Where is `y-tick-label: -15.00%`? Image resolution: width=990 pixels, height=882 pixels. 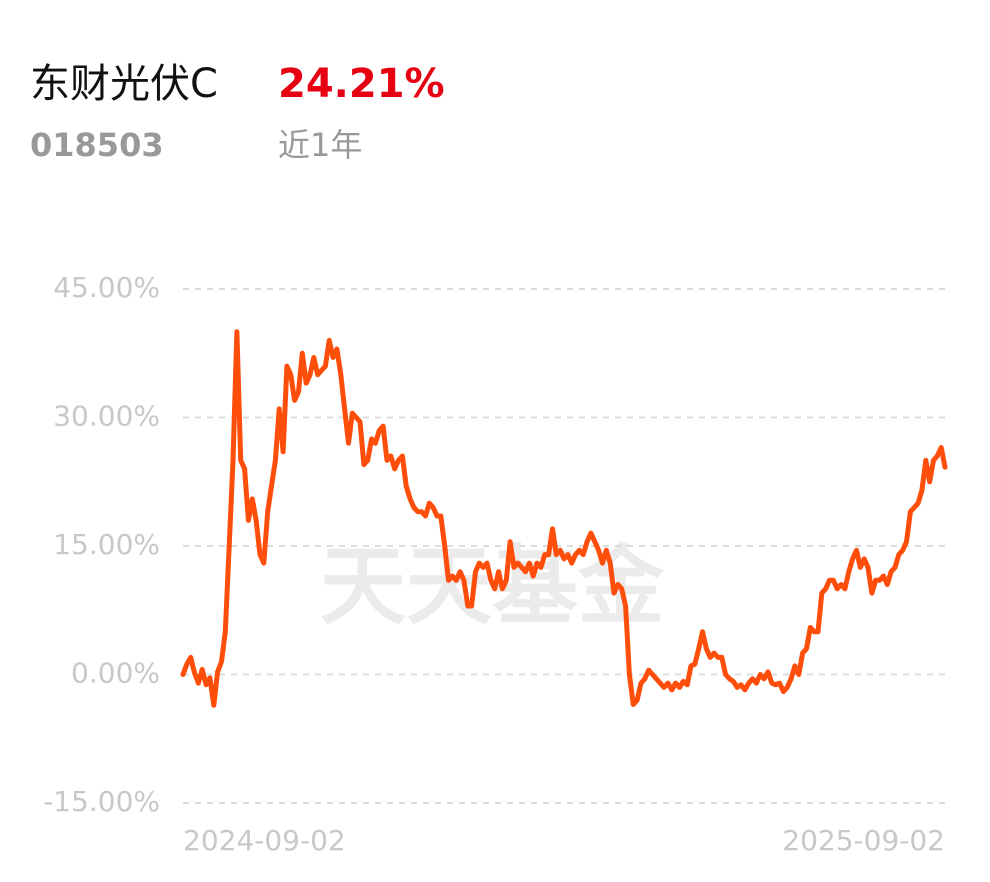 y-tick-label: -15.00% is located at coordinates (101, 801).